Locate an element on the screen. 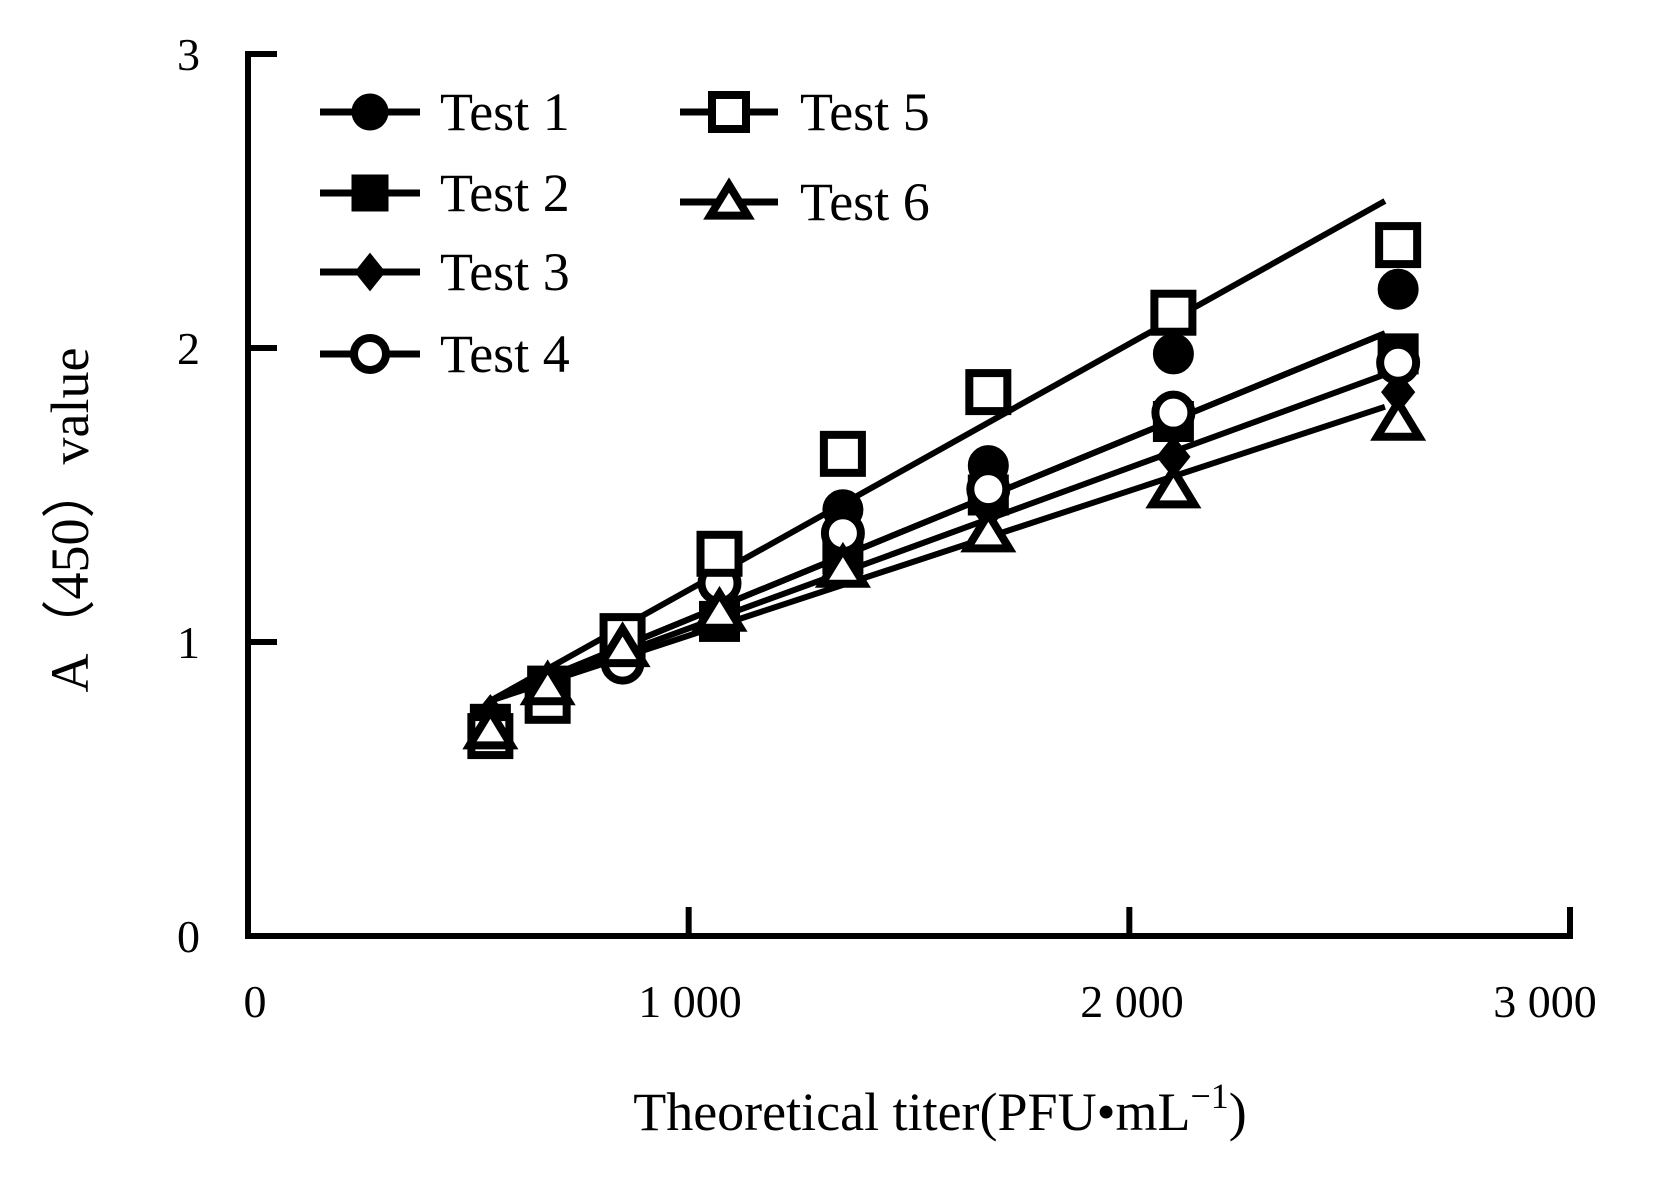  point-diamond-filled is located at coordinates (370, 272).